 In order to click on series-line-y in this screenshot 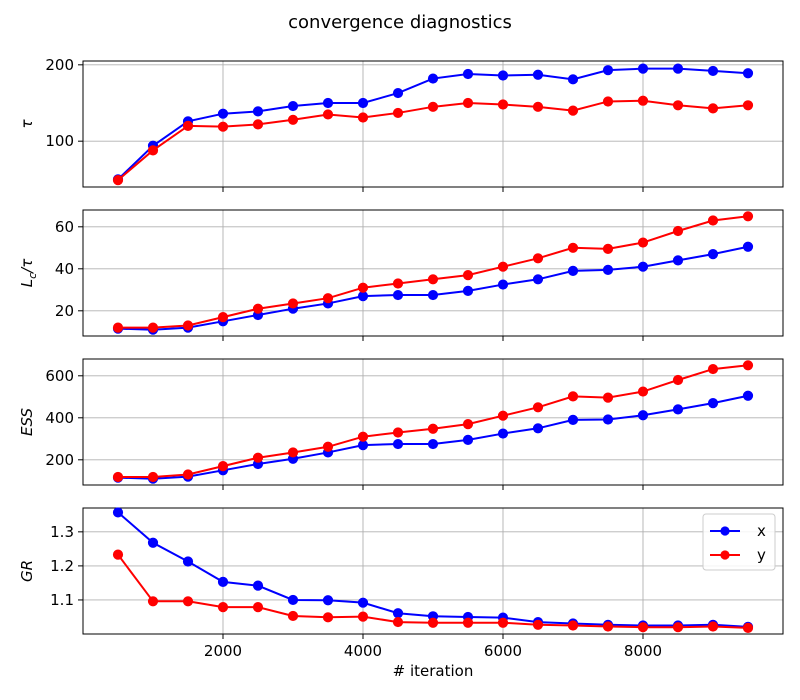, I will do `click(433, 421)`.